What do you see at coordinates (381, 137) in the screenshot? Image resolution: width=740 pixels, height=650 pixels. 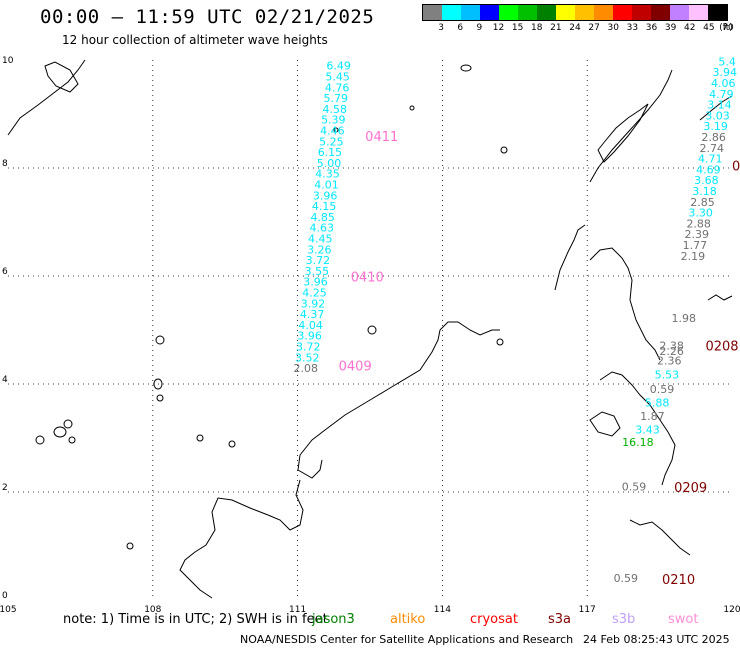 I see `pass-id-label: 0411` at bounding box center [381, 137].